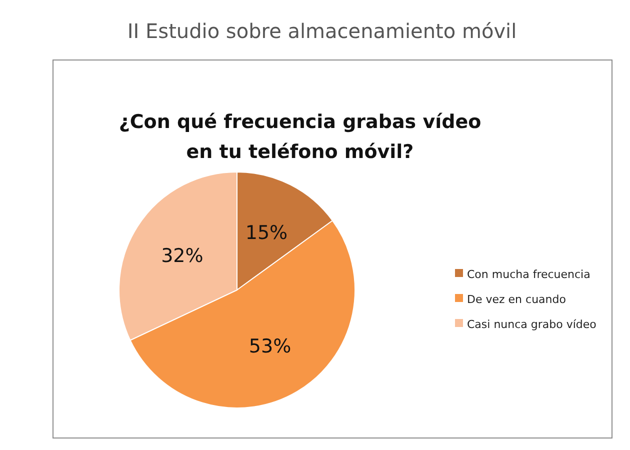 This screenshot has height=450, width=630. What do you see at coordinates (300, 137) in the screenshot?
I see `chart-subtitle: ¿Con qué frecuencia grabas vídeo en tu teléfono móvil?` at bounding box center [300, 137].